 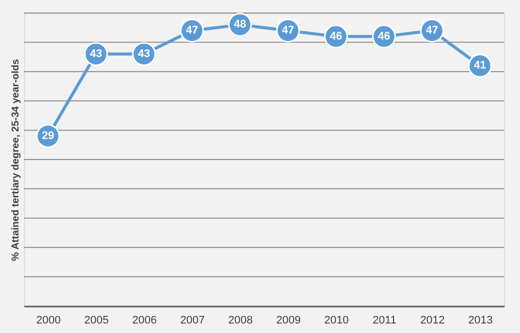 I want to click on x-tick-label: 2012, so click(x=432, y=320).